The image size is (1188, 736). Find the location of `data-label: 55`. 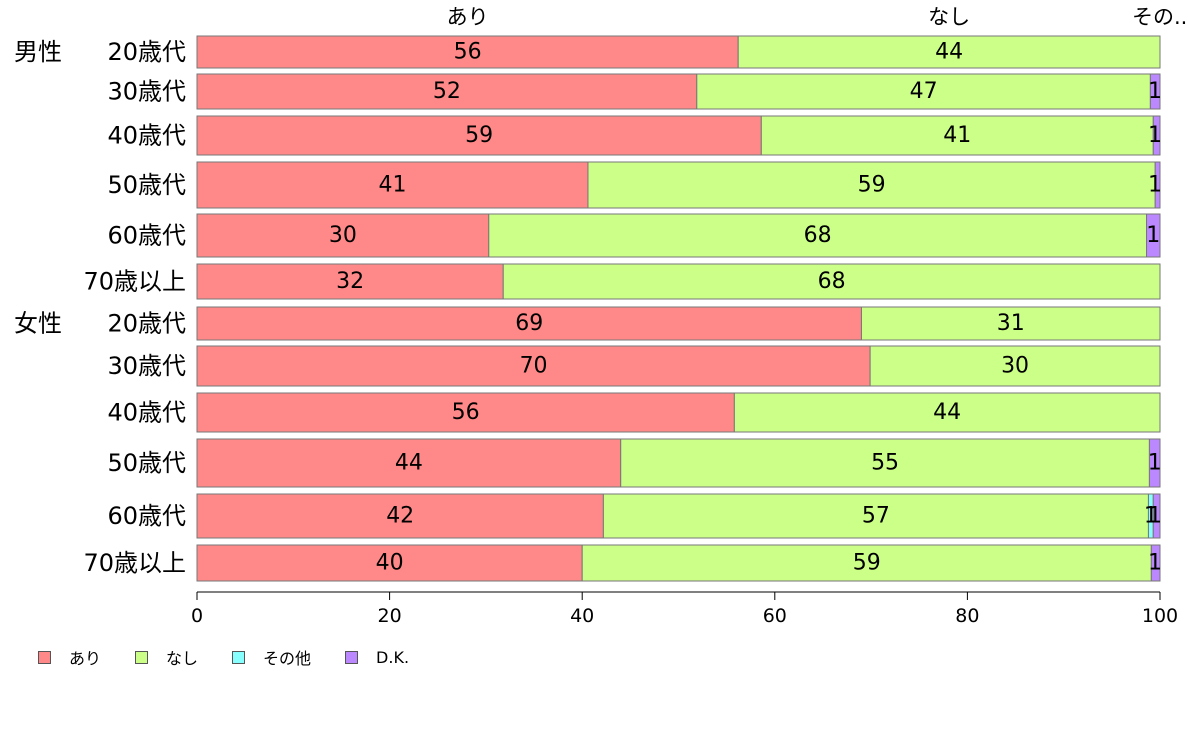

data-label: 55 is located at coordinates (885, 463).